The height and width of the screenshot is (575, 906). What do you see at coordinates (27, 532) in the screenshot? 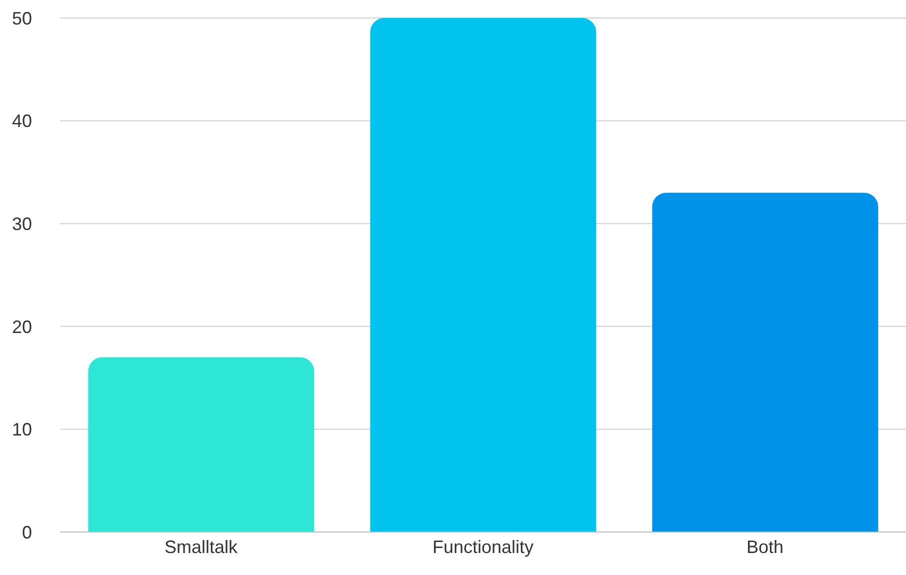
I see `y-tick-label: 0` at bounding box center [27, 532].